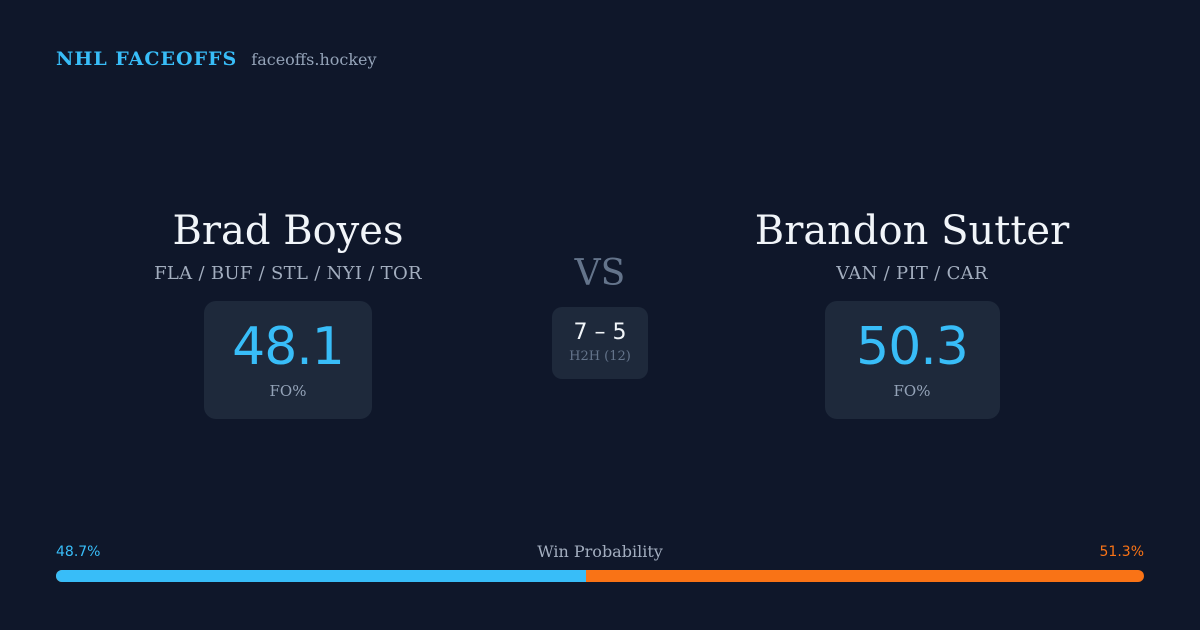 The width and height of the screenshot is (1200, 630). I want to click on player-right-card: Brandon Sutter VAN / PIT / CAR 50.3 FO%, so click(912, 312).